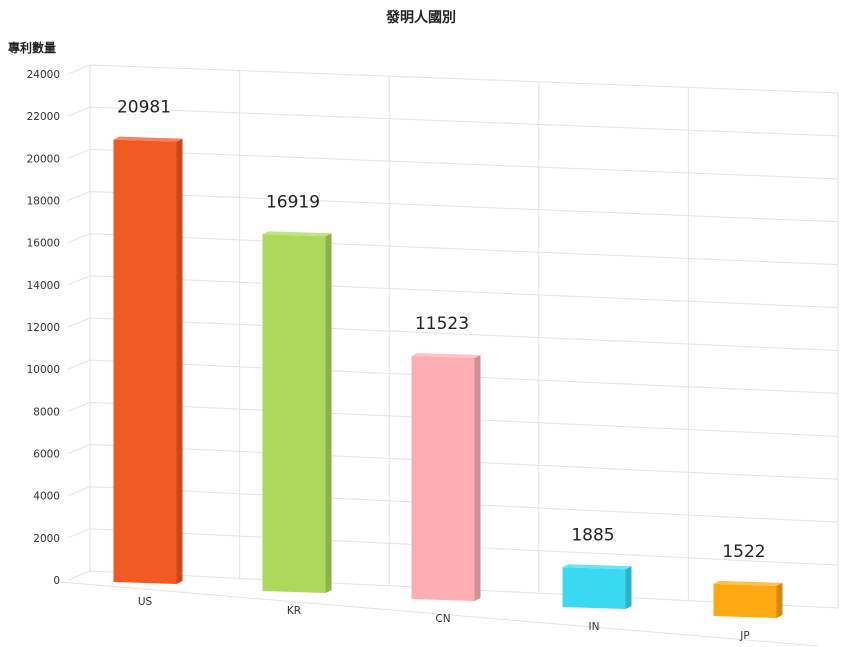  I want to click on x-category-label: JP, so click(744, 636).